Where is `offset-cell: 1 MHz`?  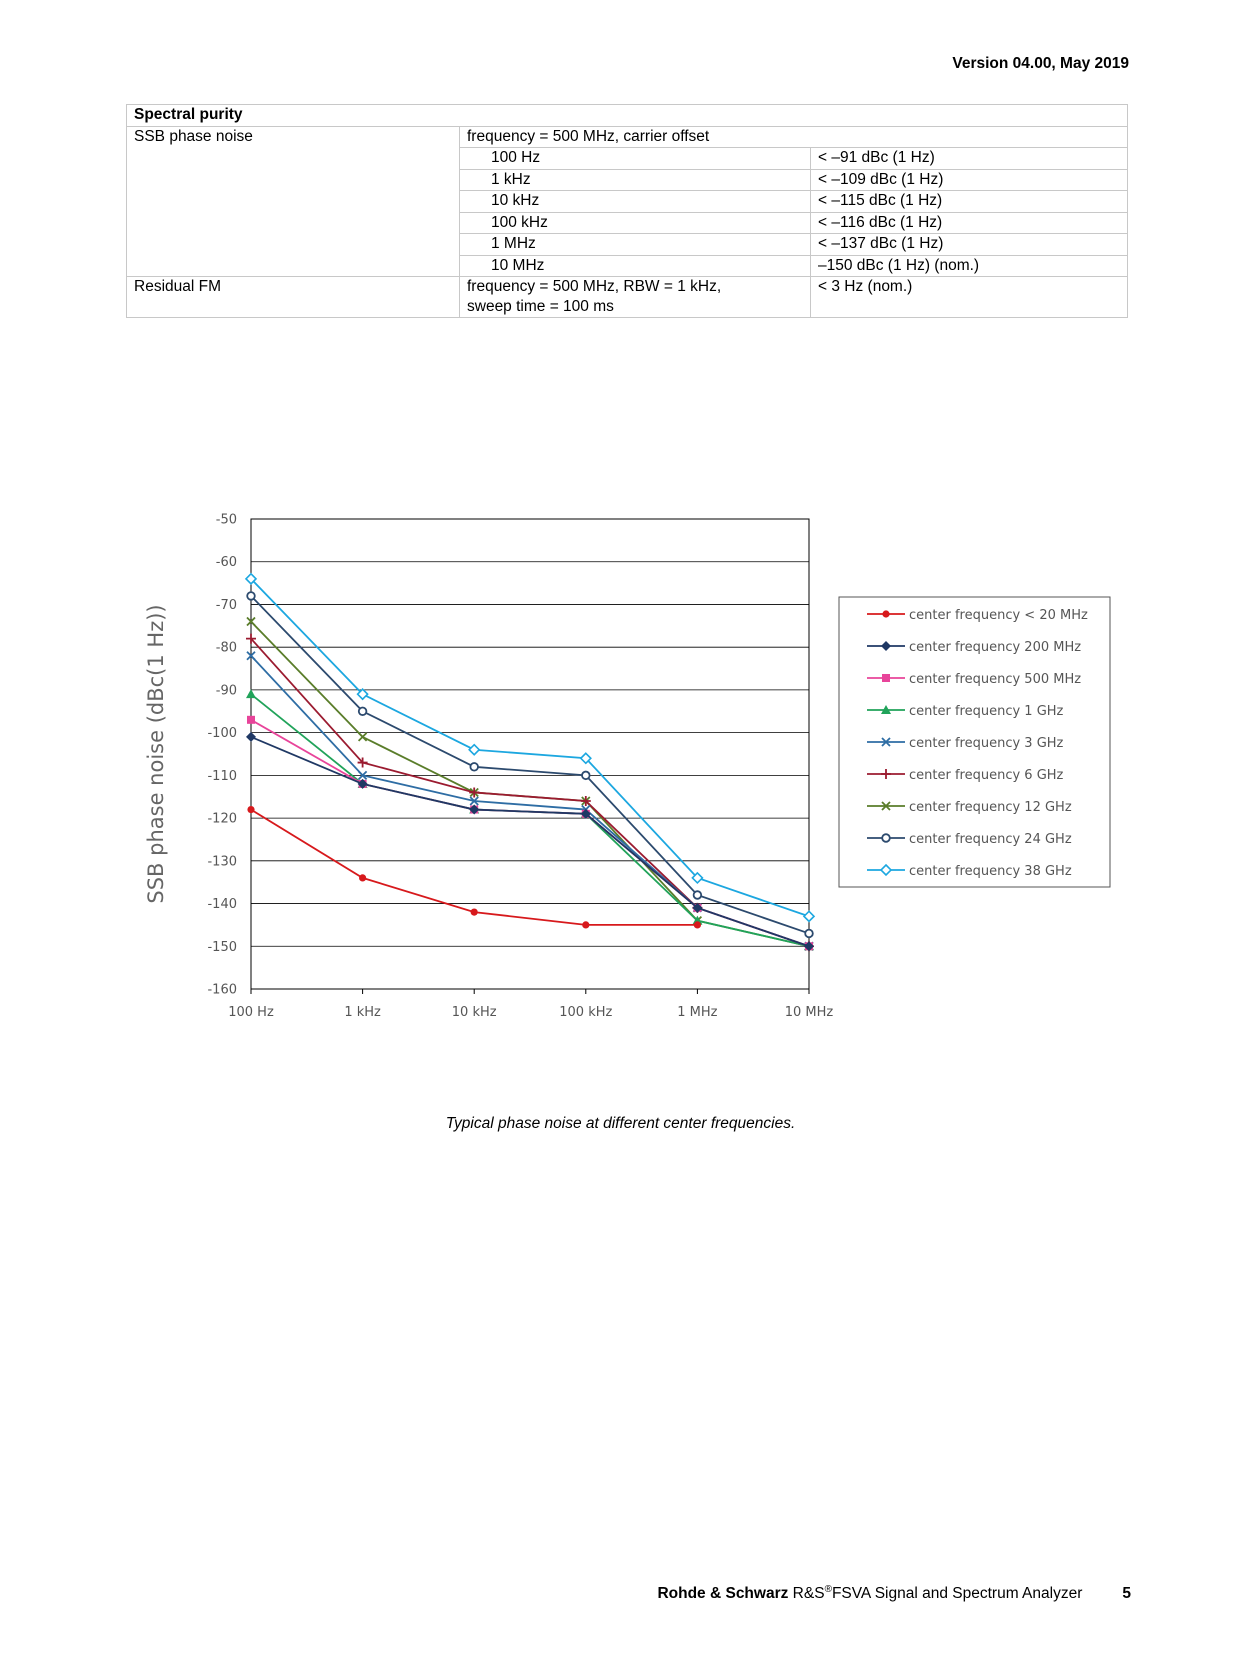 offset-cell: 1 MHz is located at coordinates (635, 244).